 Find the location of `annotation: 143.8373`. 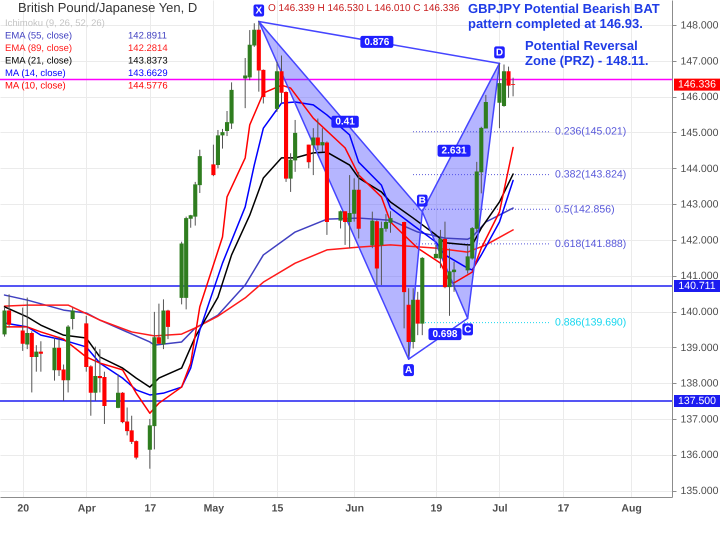

annotation: 143.8373 is located at coordinates (148, 61).